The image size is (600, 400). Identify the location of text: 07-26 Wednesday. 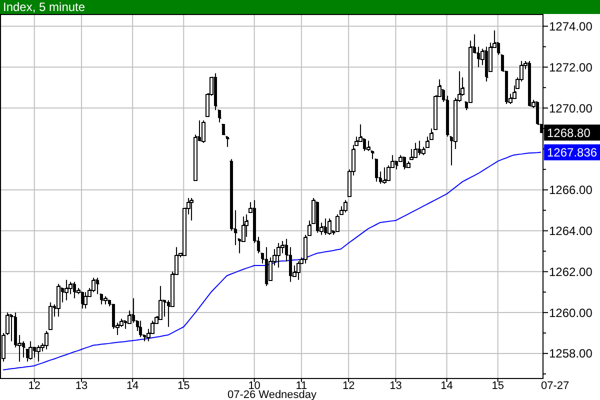
(272, 394).